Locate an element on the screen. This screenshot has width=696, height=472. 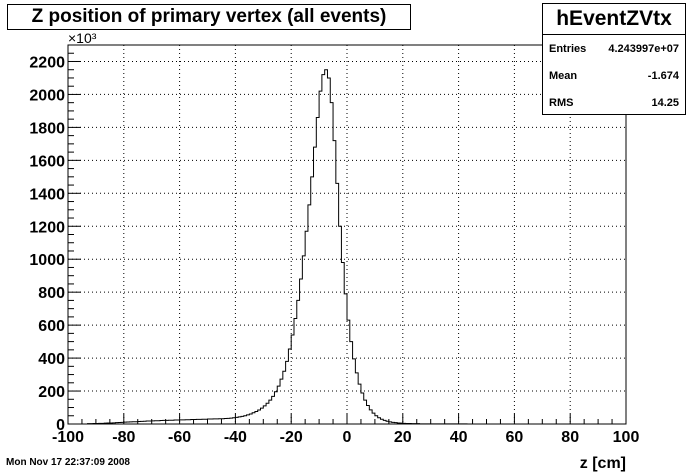
x-tick-label: 0 is located at coordinates (347, 437).